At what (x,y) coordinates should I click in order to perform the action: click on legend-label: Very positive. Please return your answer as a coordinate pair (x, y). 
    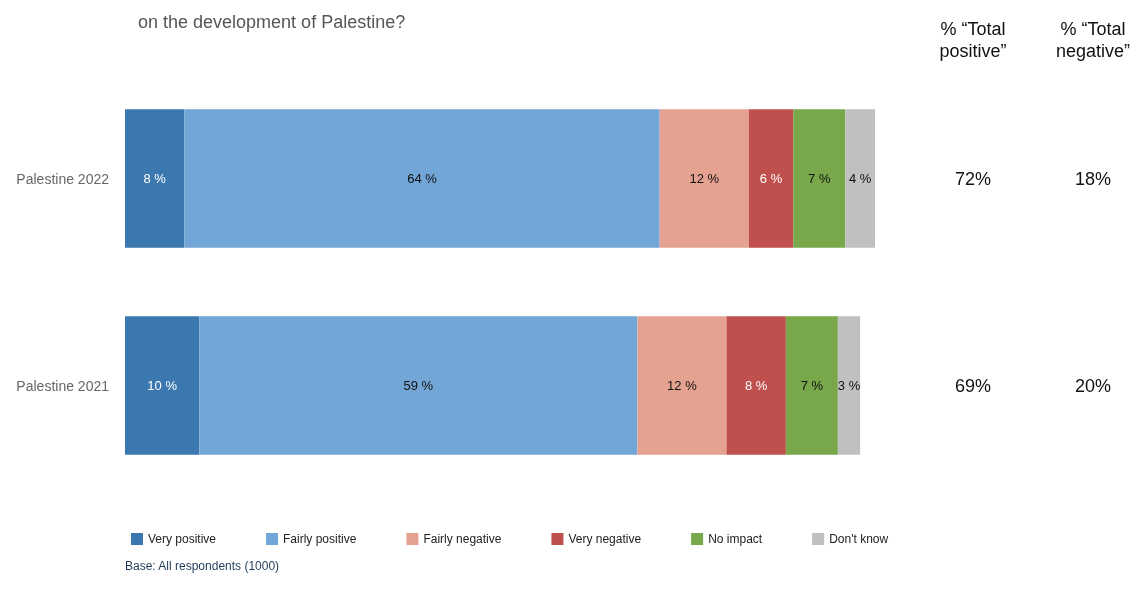
    Looking at the image, I should click on (182, 539).